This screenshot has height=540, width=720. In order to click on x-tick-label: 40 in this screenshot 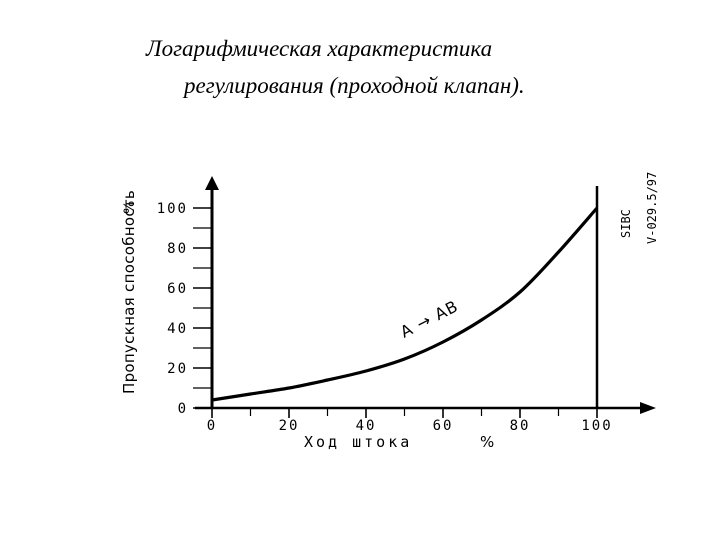, I will do `click(366, 426)`.